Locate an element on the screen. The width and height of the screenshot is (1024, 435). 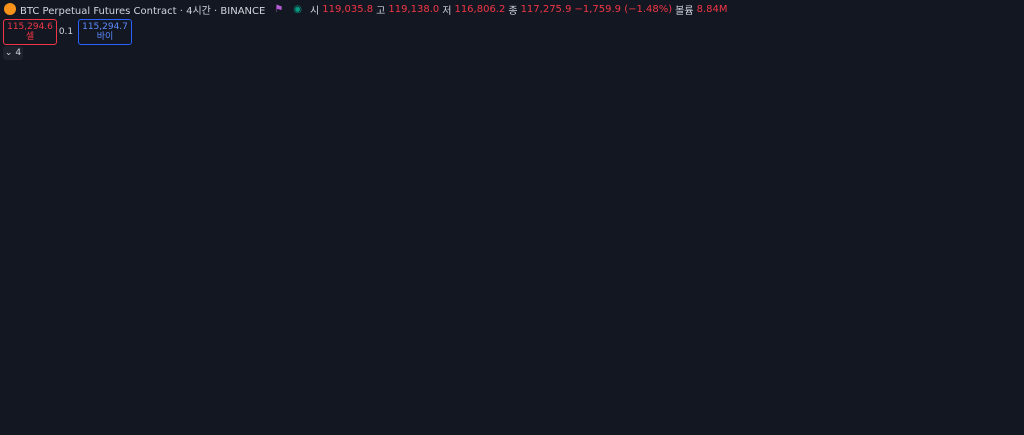
osc-tag is located at coordinates (1000, 407).